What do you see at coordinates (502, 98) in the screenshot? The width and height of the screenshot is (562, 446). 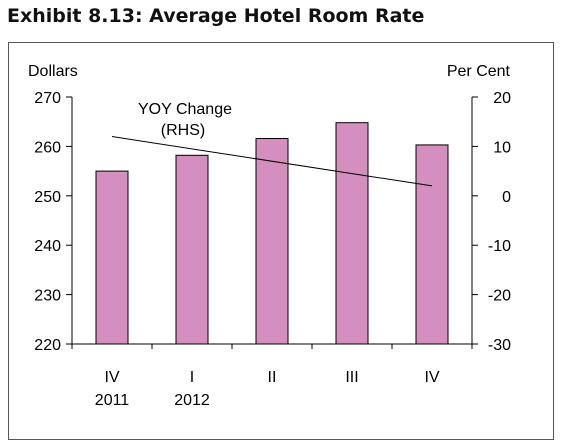 I see `right-tick-label: 20` at bounding box center [502, 98].